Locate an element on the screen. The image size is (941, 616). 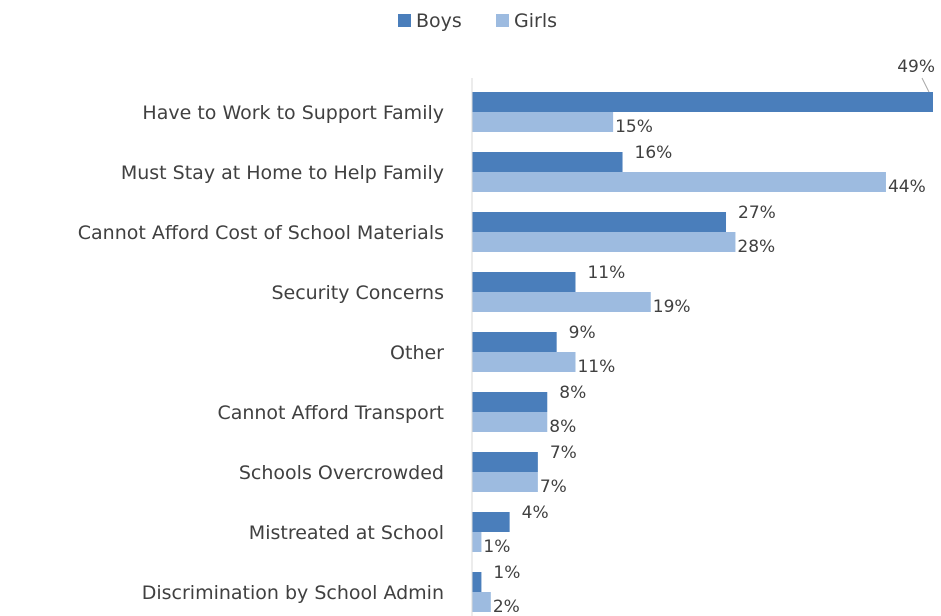
category-label: Security Concerns is located at coordinates (357, 293).